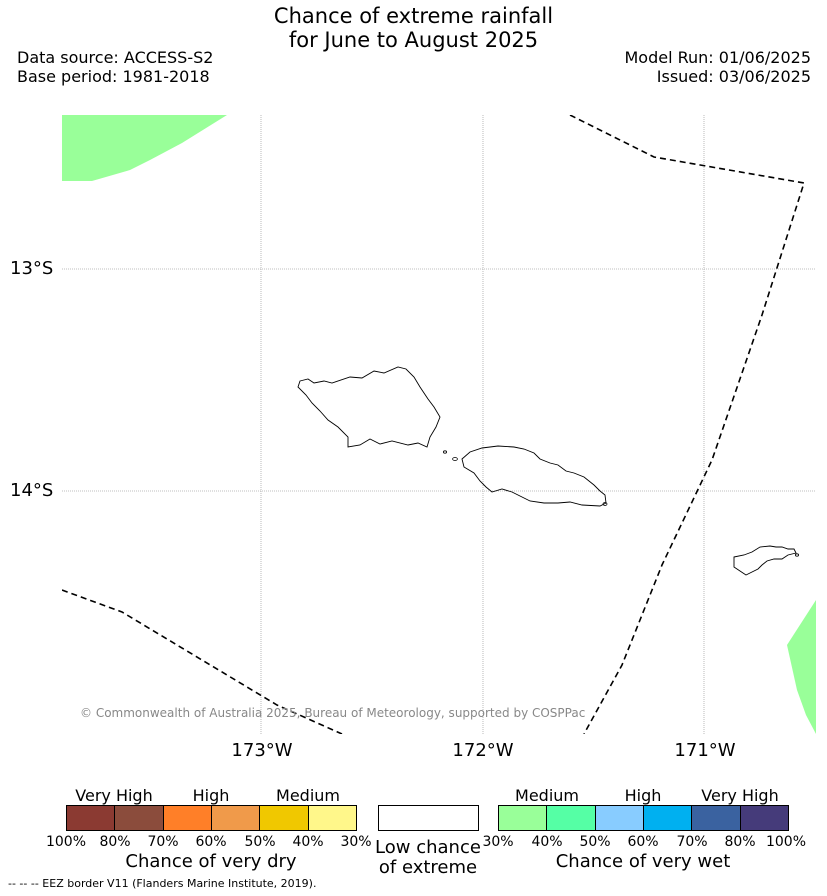 This screenshot has height=896, width=827. Describe the element at coordinates (455, 459) in the screenshot. I see `islet-manono` at that location.